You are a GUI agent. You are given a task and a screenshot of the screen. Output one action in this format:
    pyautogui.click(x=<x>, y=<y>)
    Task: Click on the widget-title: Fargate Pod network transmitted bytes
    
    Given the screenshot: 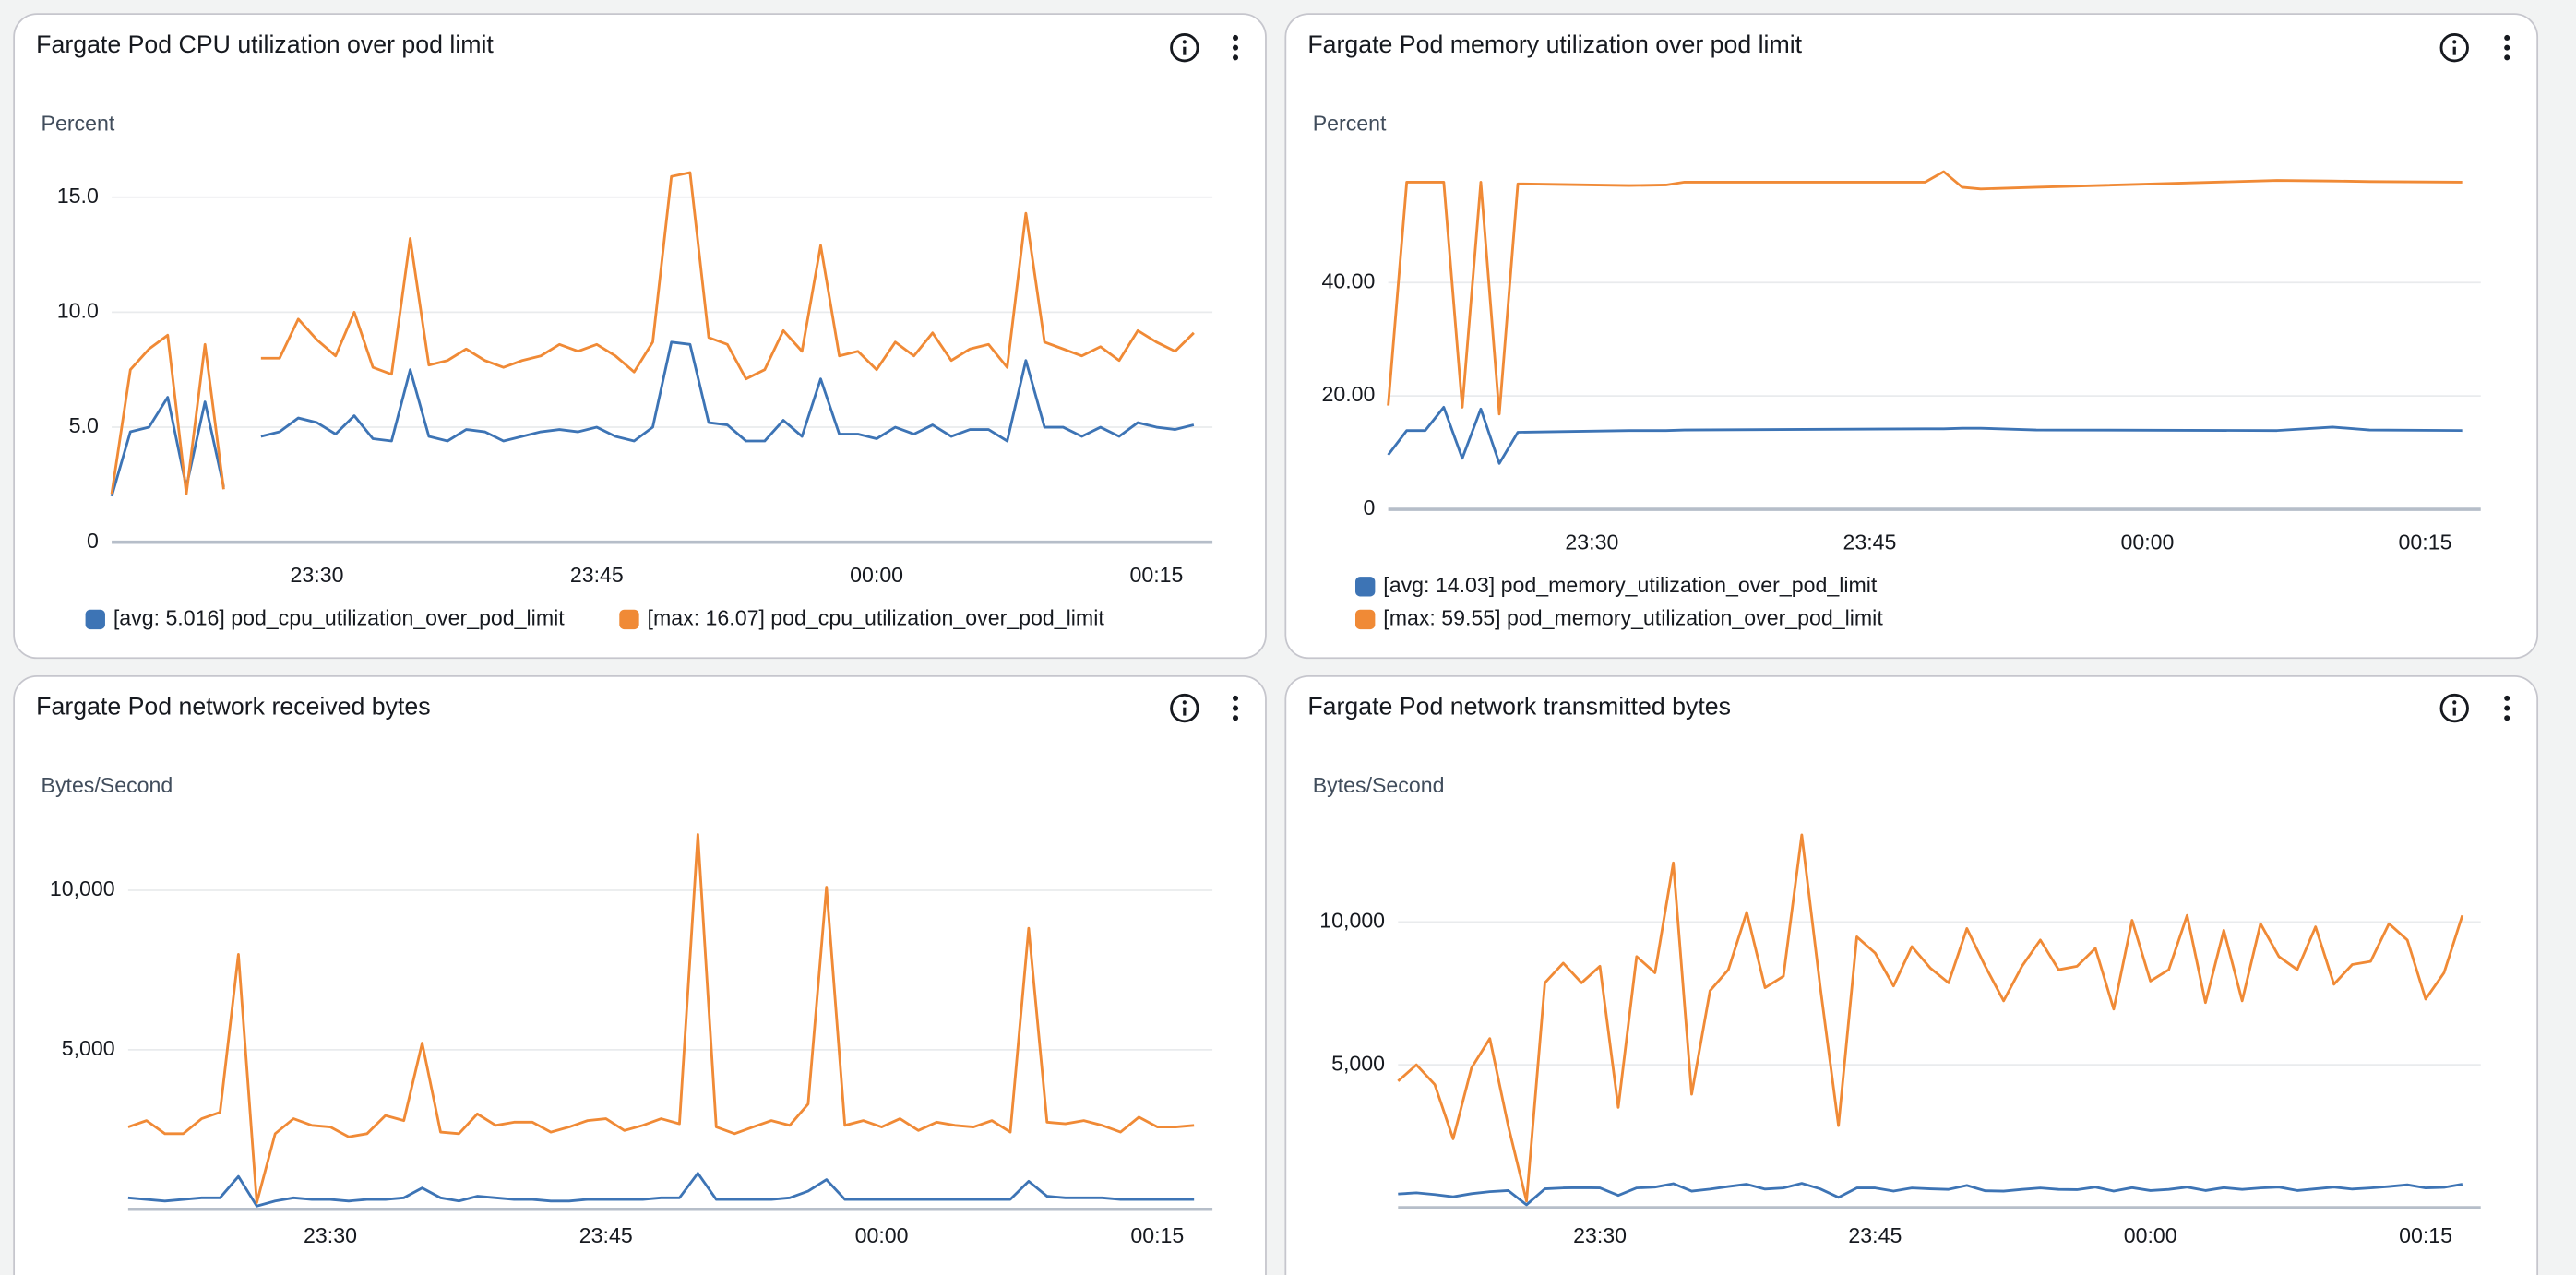 What is the action you would take?
    pyautogui.click(x=1519, y=707)
    